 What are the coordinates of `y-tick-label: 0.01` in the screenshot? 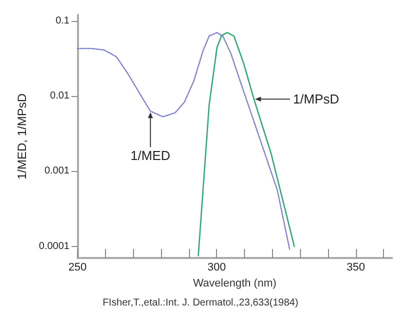 It's located at (60, 96).